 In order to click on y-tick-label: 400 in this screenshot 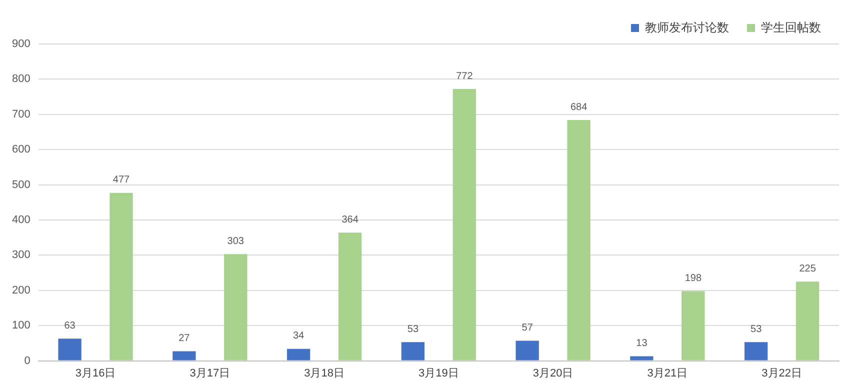, I will do `click(21, 220)`.